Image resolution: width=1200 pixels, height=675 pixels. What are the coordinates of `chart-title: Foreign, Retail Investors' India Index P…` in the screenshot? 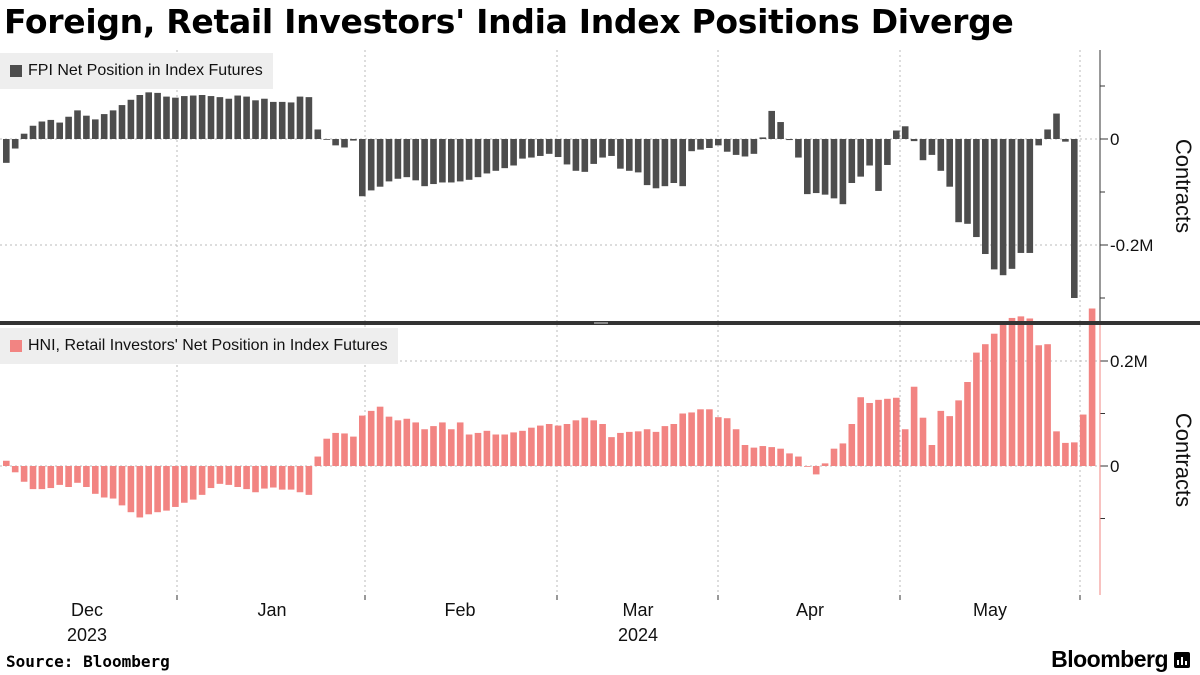 It's located at (509, 21).